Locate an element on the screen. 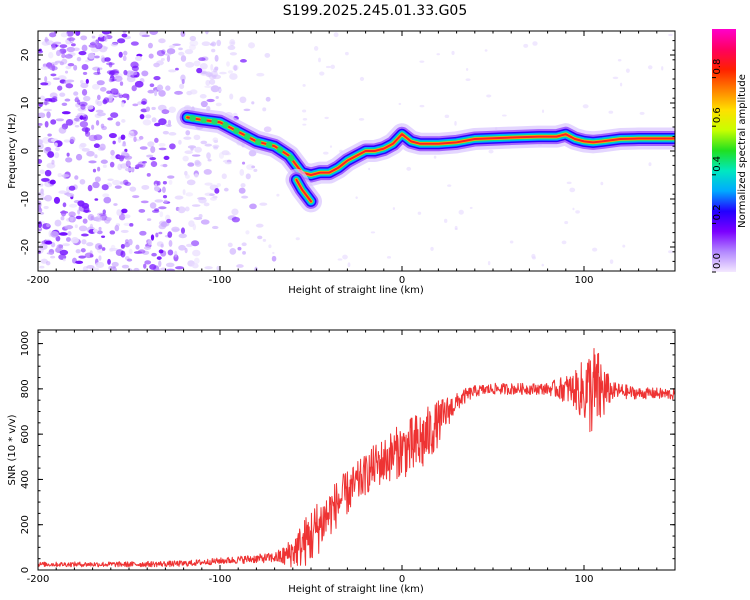  colorbar-ticks: 0.0 0.2 0.4 0.6 0.8 is located at coordinates (717, 166).